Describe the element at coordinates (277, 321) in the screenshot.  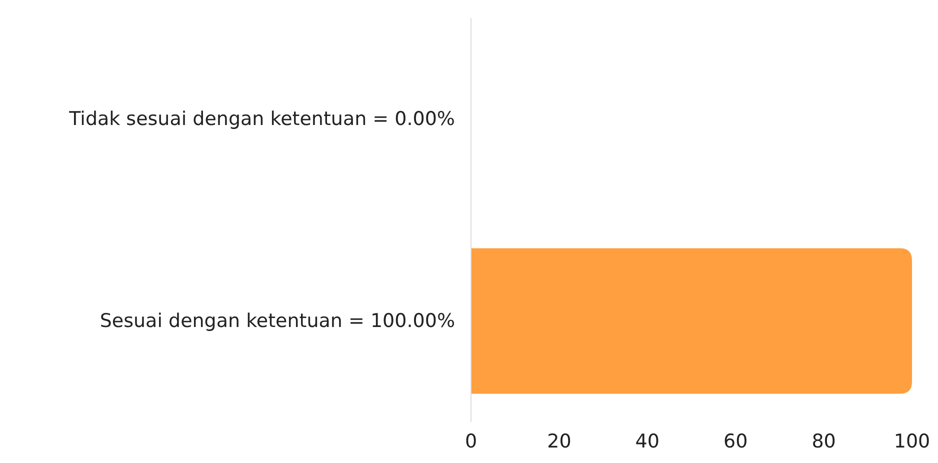
I see `y-tick-label: Sesuai dengan ketentuan = 100.00%` at that location.